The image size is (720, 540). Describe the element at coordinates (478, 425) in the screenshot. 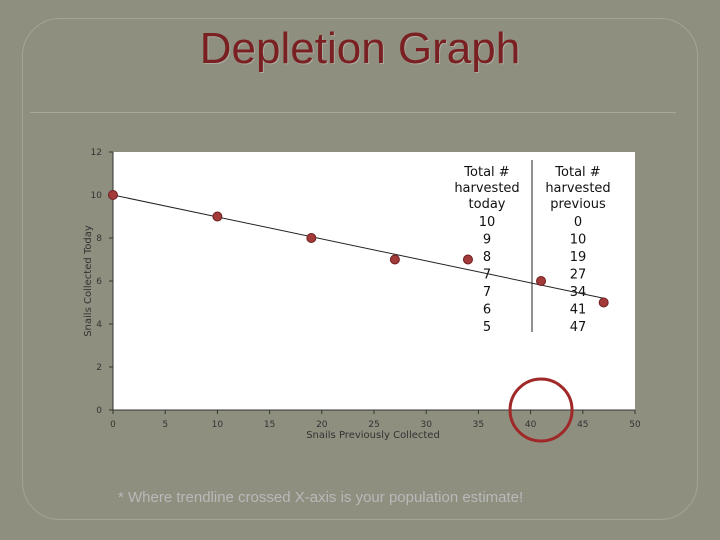

I see `x-tick-label: 35` at that location.